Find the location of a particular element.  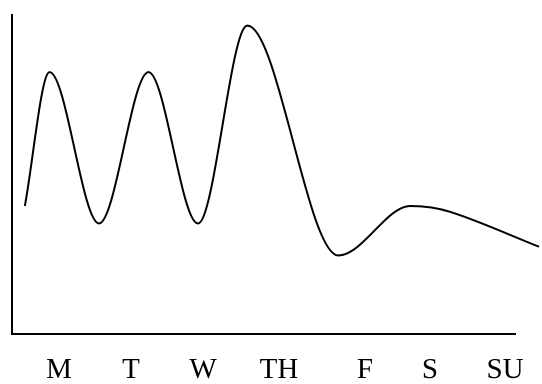

x-tick-label-su: SU is located at coordinates (504, 368).